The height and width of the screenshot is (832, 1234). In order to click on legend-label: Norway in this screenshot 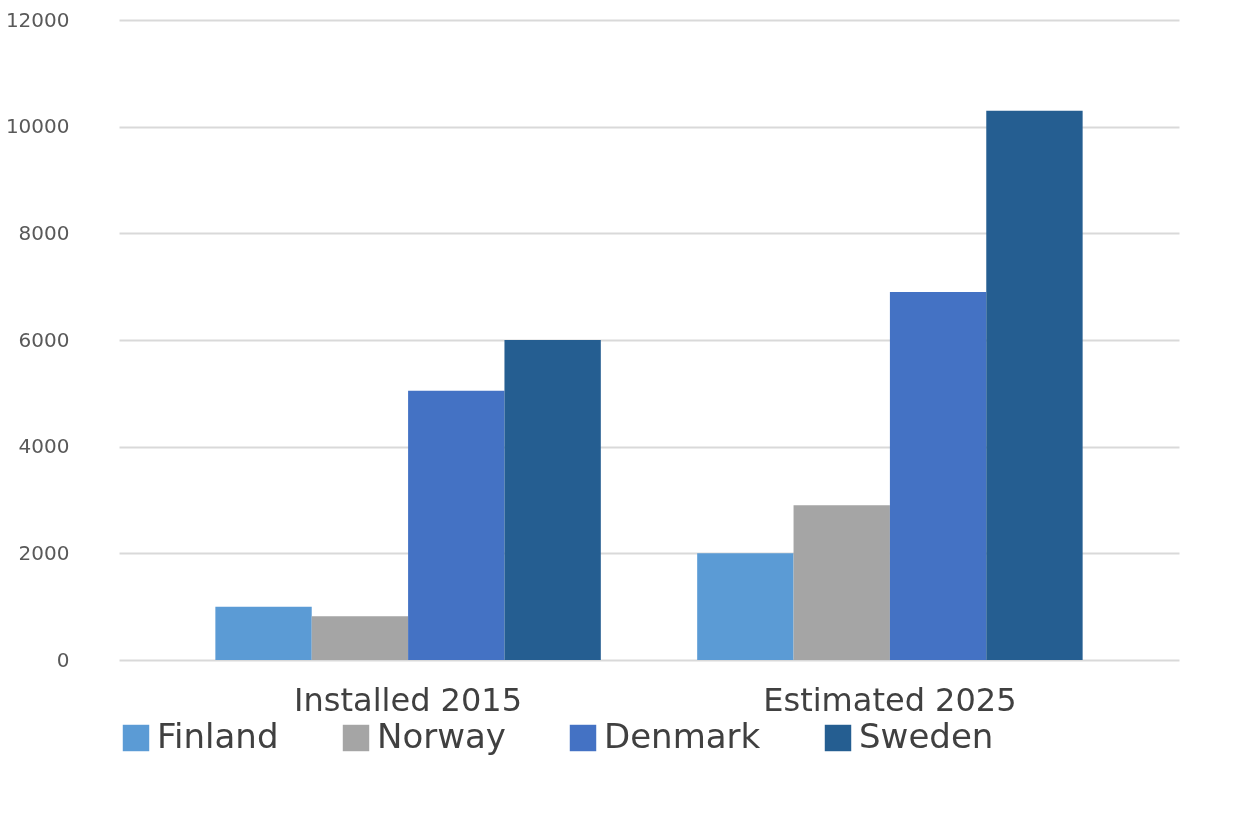, I will do `click(441, 736)`.